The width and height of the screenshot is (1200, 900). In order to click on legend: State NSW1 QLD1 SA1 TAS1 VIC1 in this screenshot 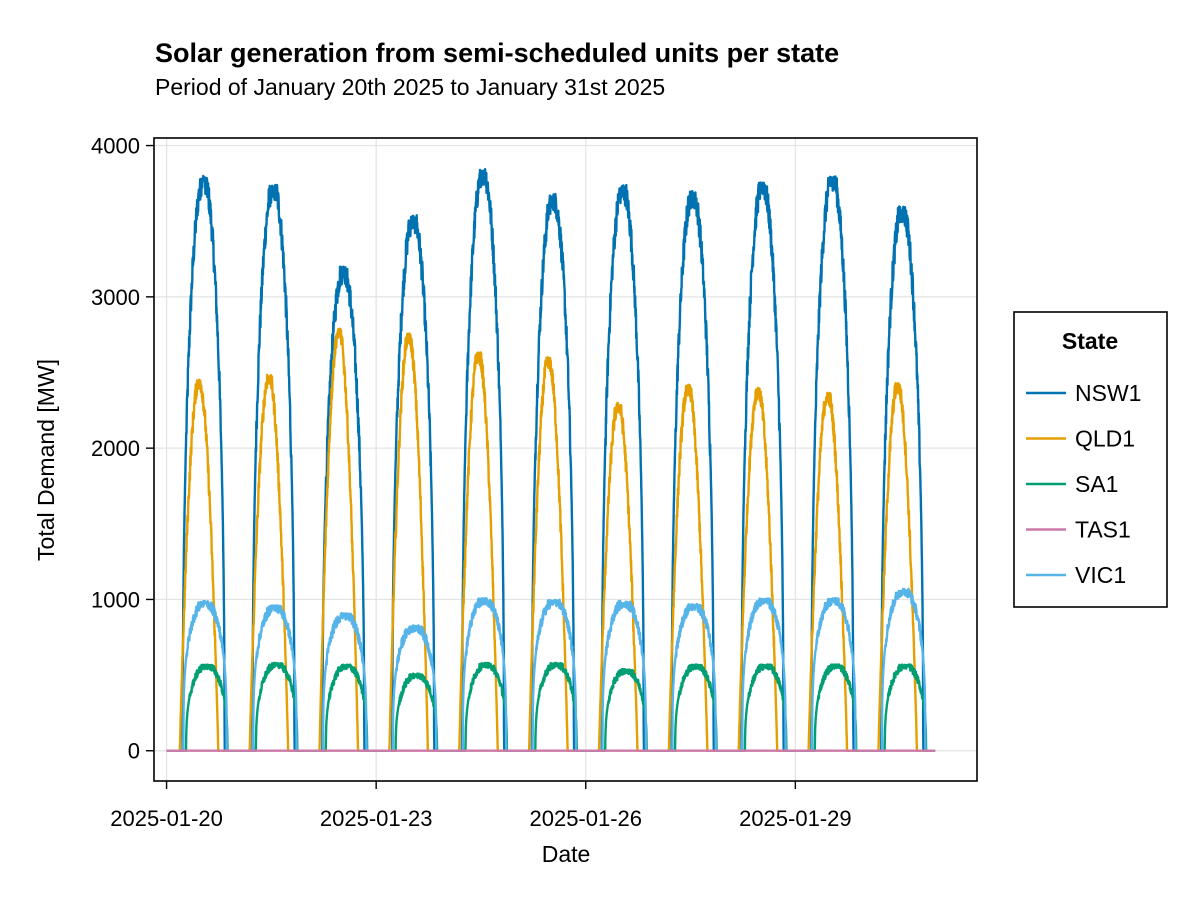, I will do `click(1090, 459)`.